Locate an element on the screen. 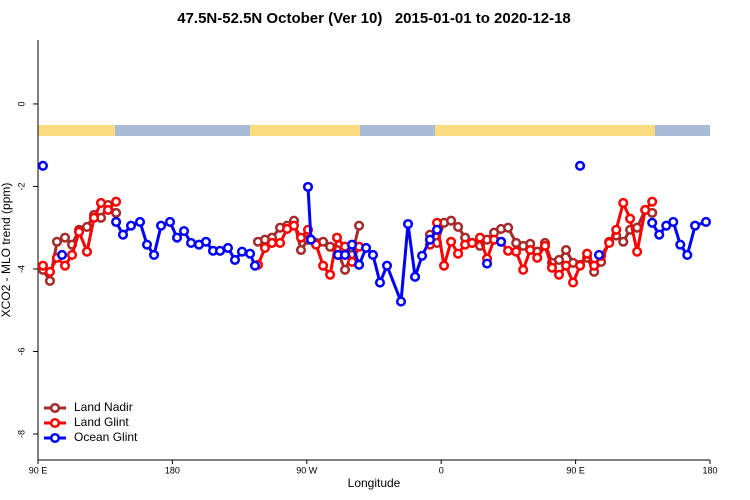  y-tick-label: -6 is located at coordinates (21, 351).